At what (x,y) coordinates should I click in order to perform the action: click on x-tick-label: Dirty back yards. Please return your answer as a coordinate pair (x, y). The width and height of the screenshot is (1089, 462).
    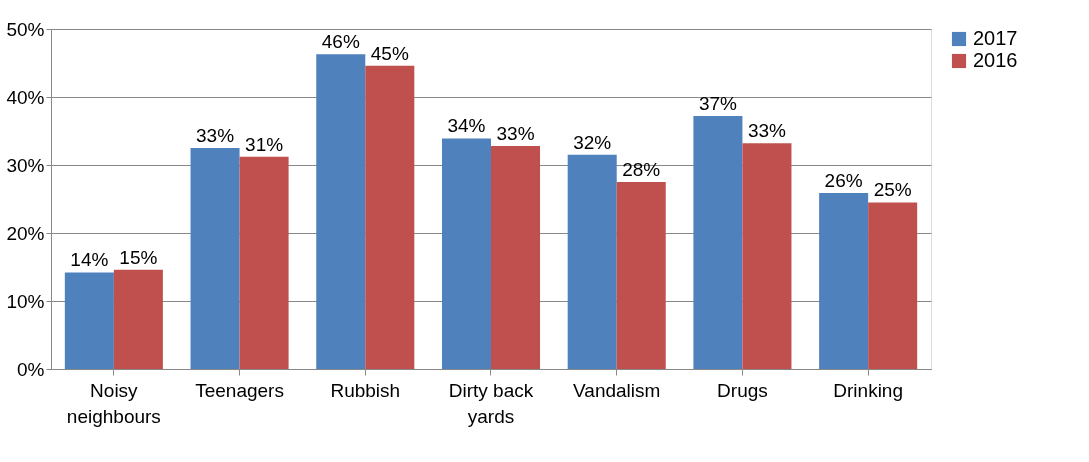
    Looking at the image, I should click on (491, 403).